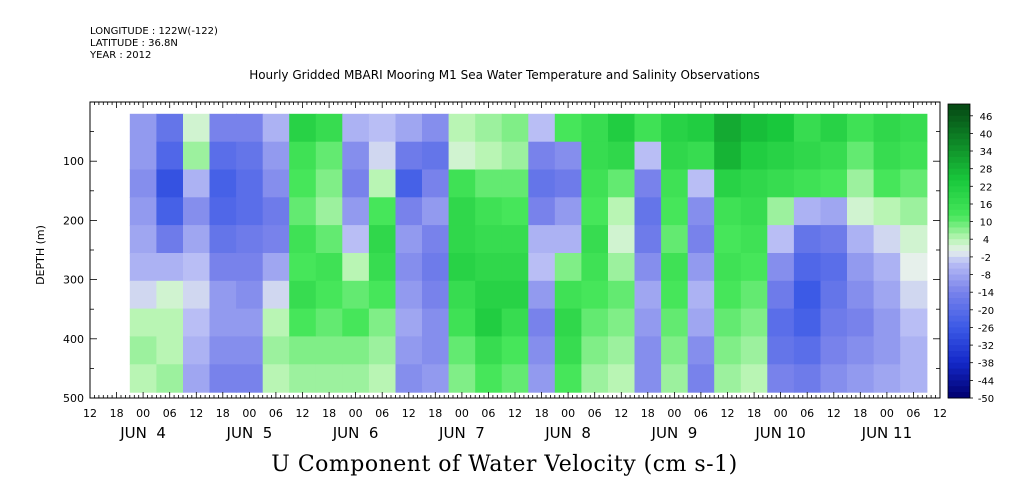 The image size is (1009, 504). What do you see at coordinates (970, 254) in the screenshot?
I see `colorbar: 46 40 34 28 22 16 10 4 -2 -8 -14 -20 -26 -32 -38 -44 -50` at bounding box center [970, 254].